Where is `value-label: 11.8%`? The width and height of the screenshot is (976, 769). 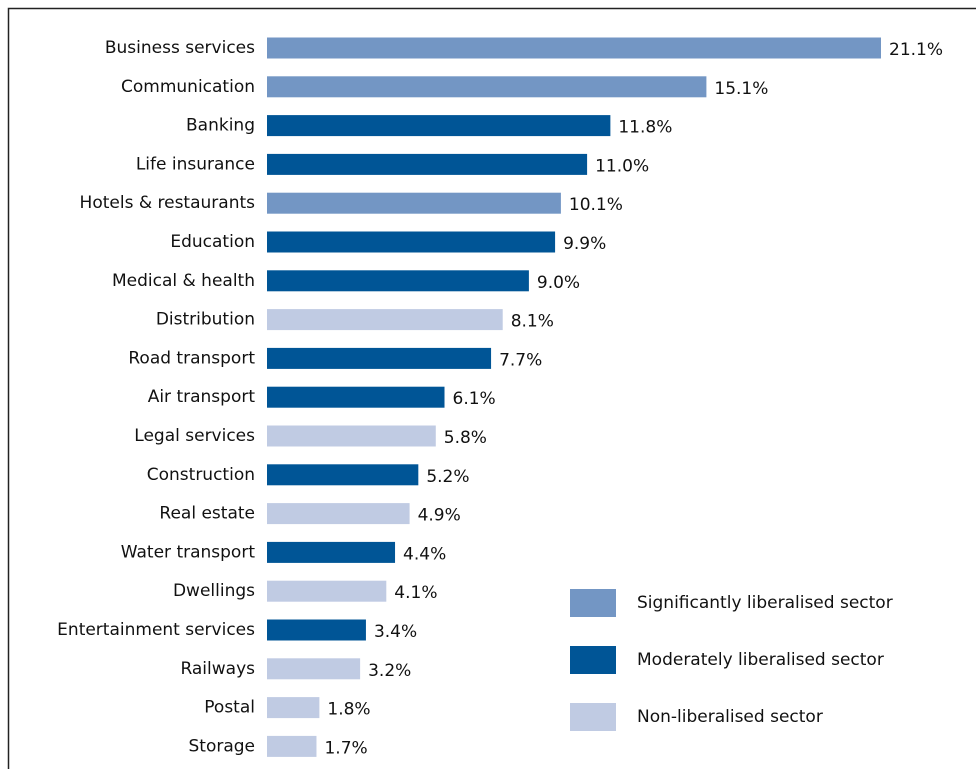
value-label: 11.8% is located at coordinates (645, 128).